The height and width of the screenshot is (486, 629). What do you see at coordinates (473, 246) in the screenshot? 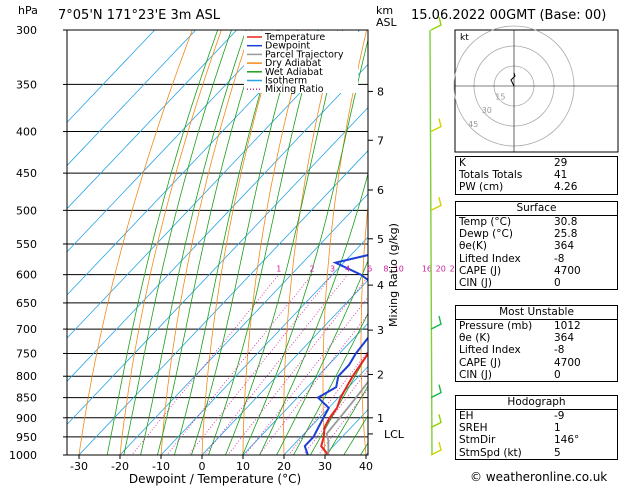
I see `surface-label: θe(K)` at bounding box center [473, 246].